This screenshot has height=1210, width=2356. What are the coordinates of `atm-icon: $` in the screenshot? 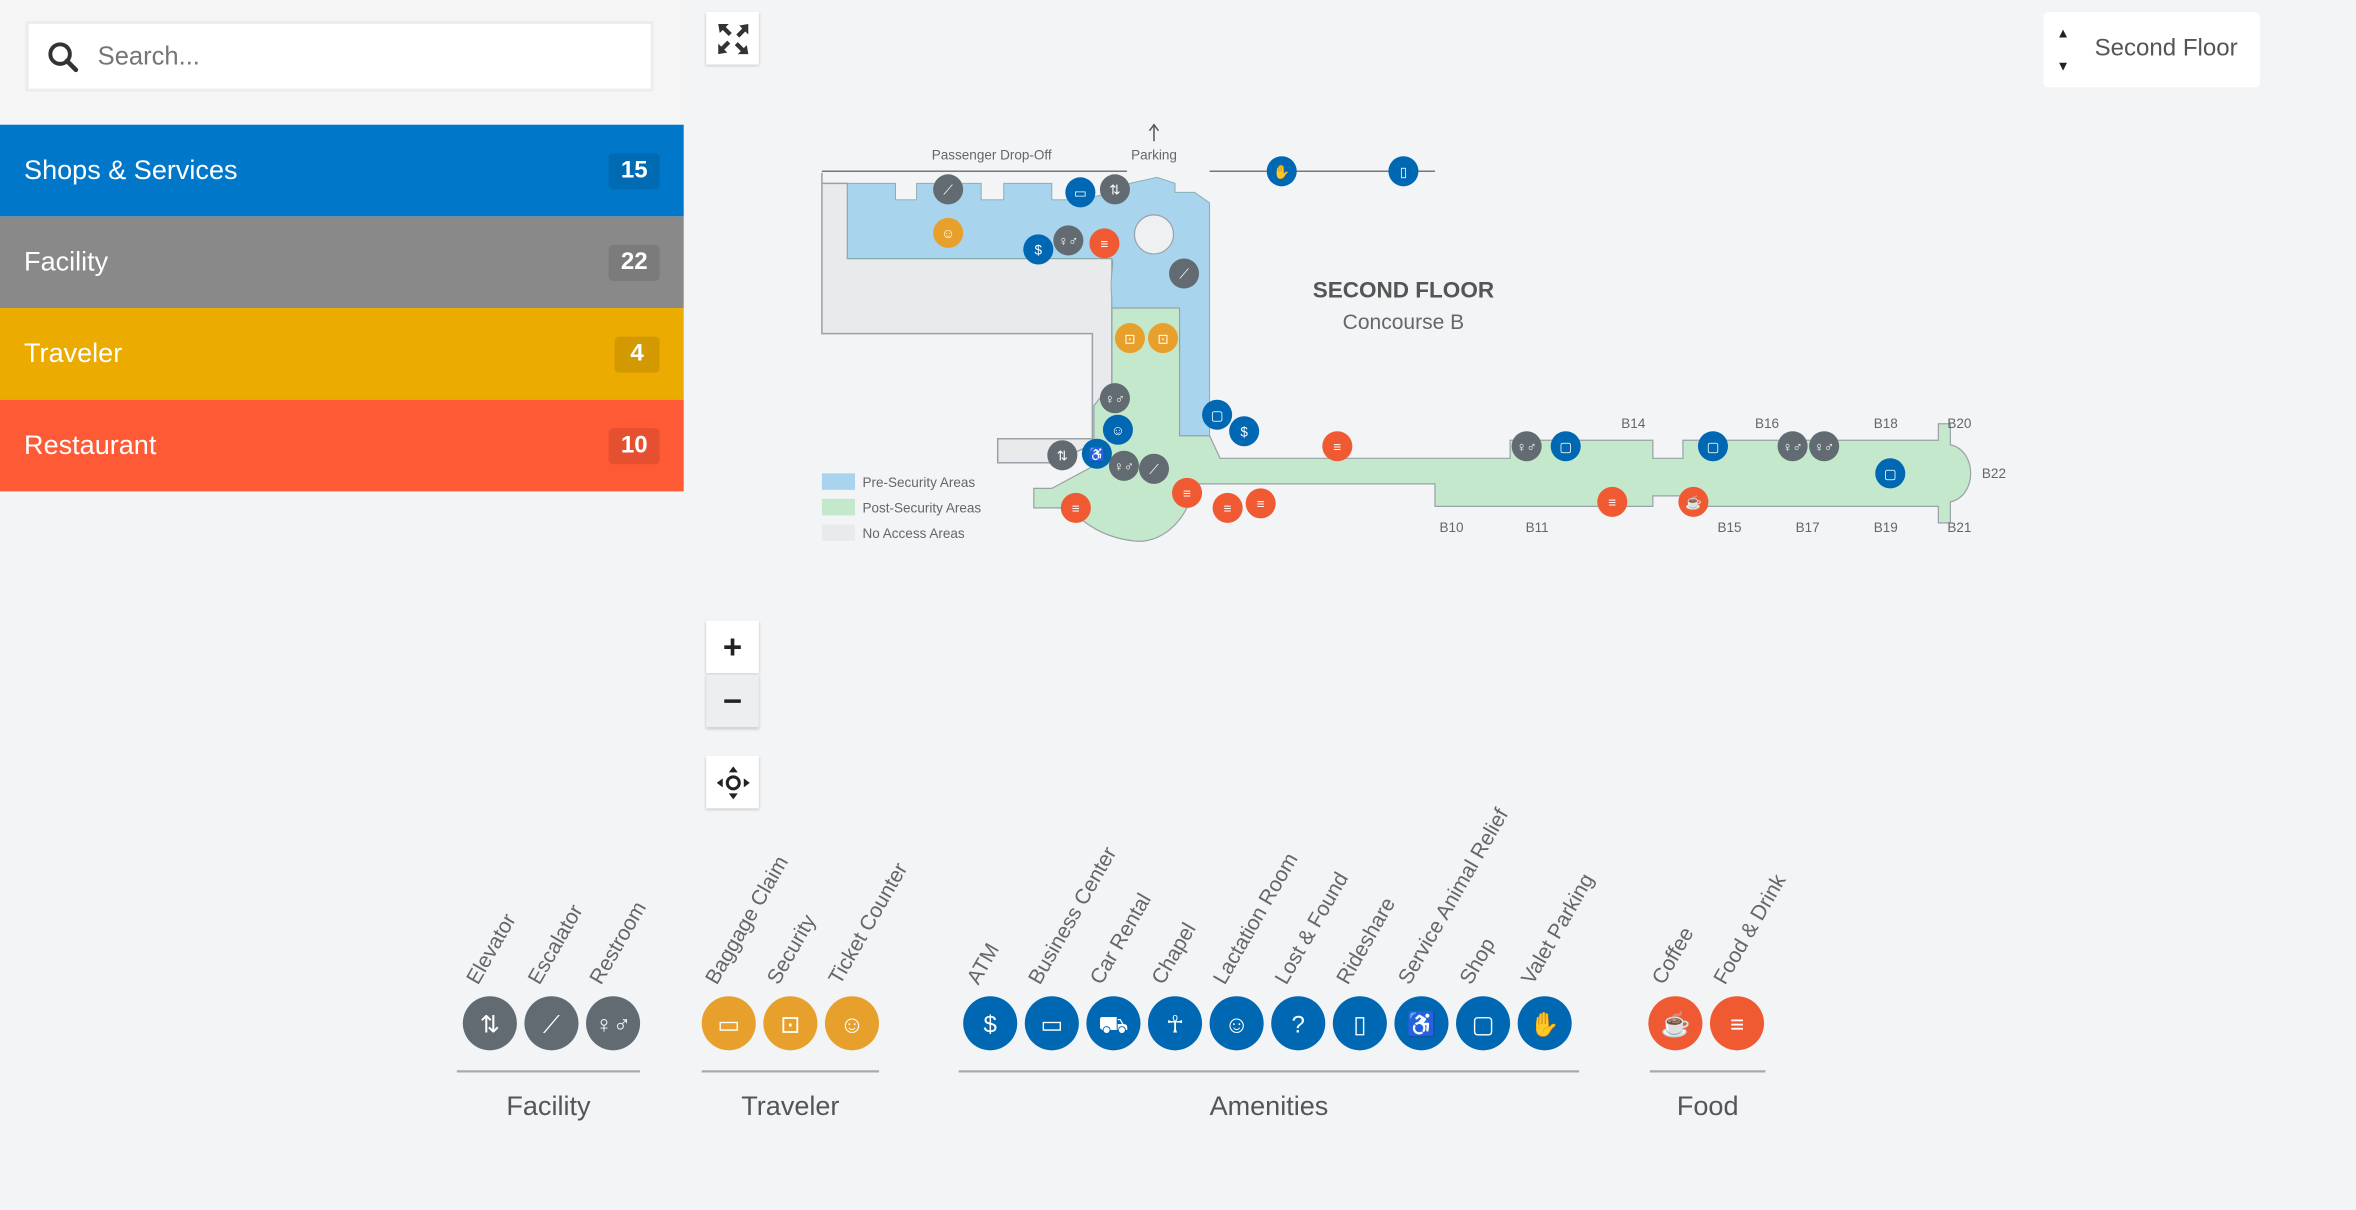 It's located at (1244, 432).